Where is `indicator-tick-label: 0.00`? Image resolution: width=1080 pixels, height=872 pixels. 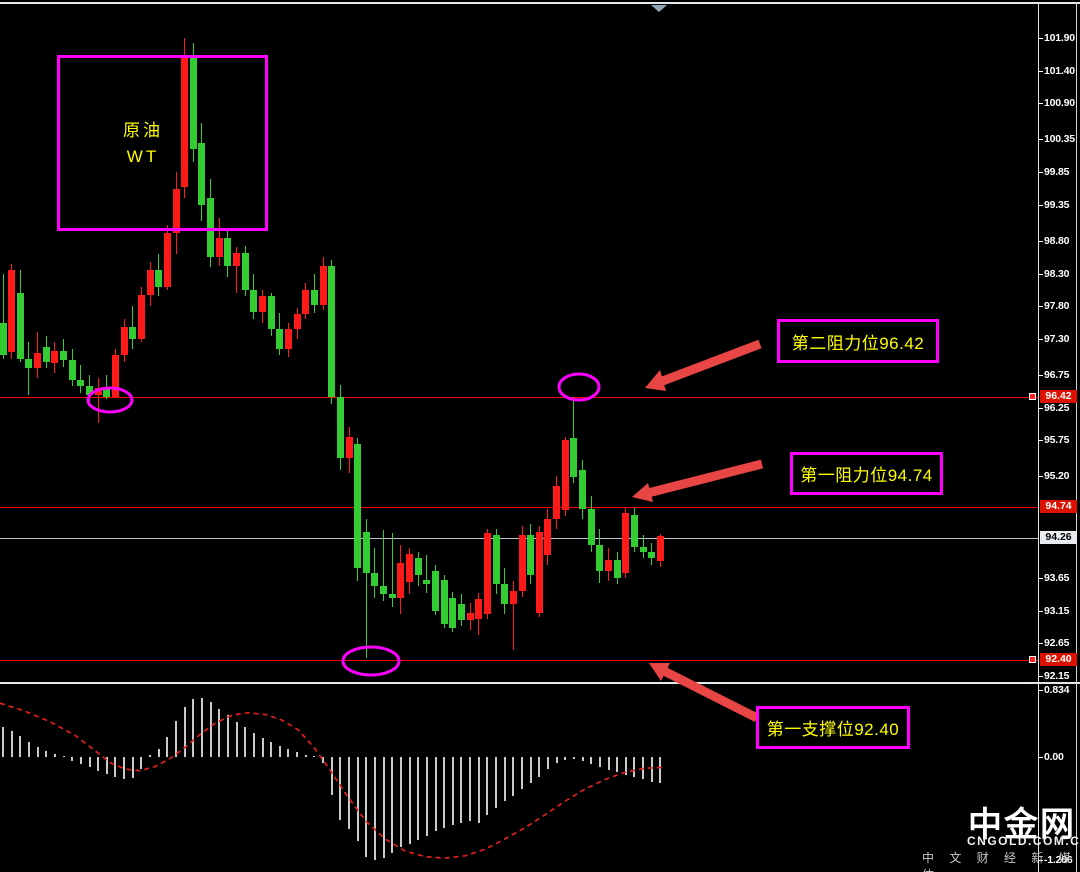
indicator-tick-label: 0.00 is located at coordinates (1054, 757).